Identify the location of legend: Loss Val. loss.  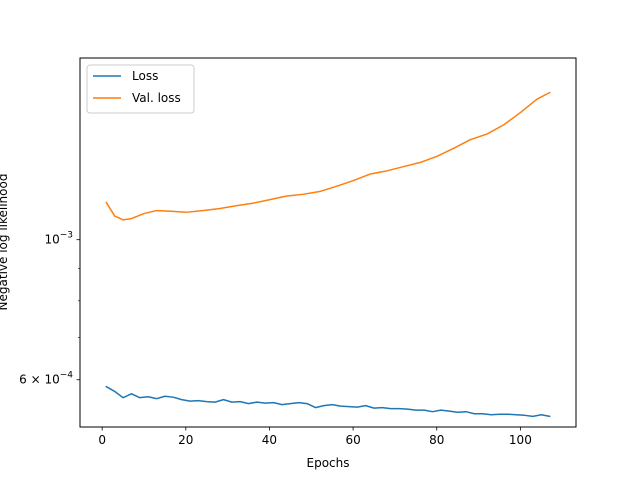
(140, 89).